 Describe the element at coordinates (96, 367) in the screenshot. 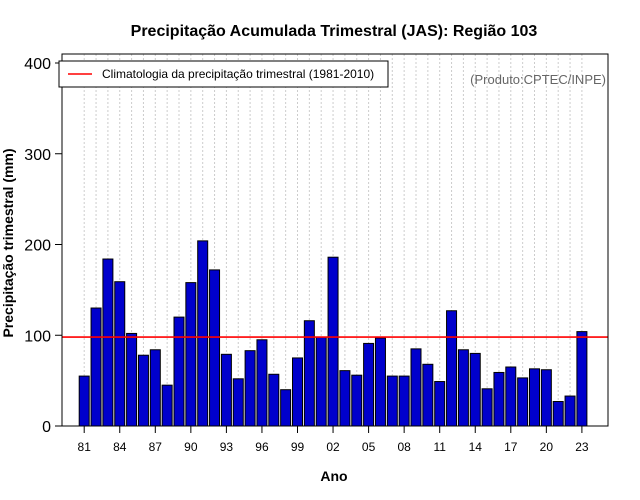

I see `bar-1982` at that location.